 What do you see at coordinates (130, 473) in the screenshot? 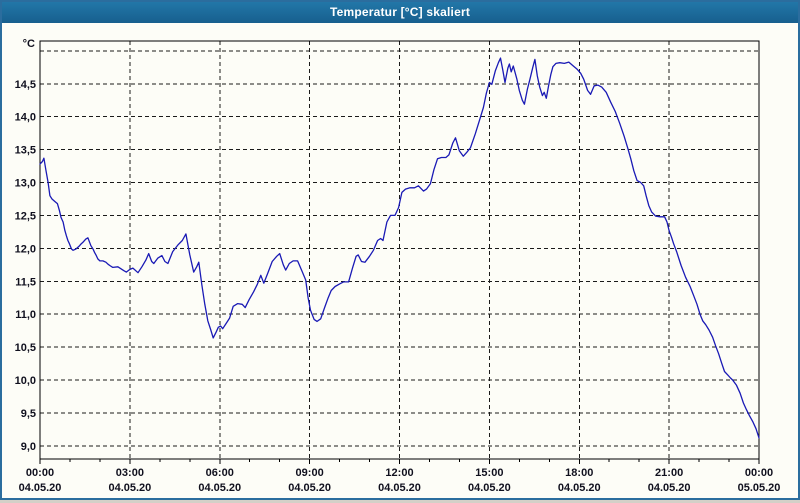
I see `x-tick-time-label: 03:00` at bounding box center [130, 473].